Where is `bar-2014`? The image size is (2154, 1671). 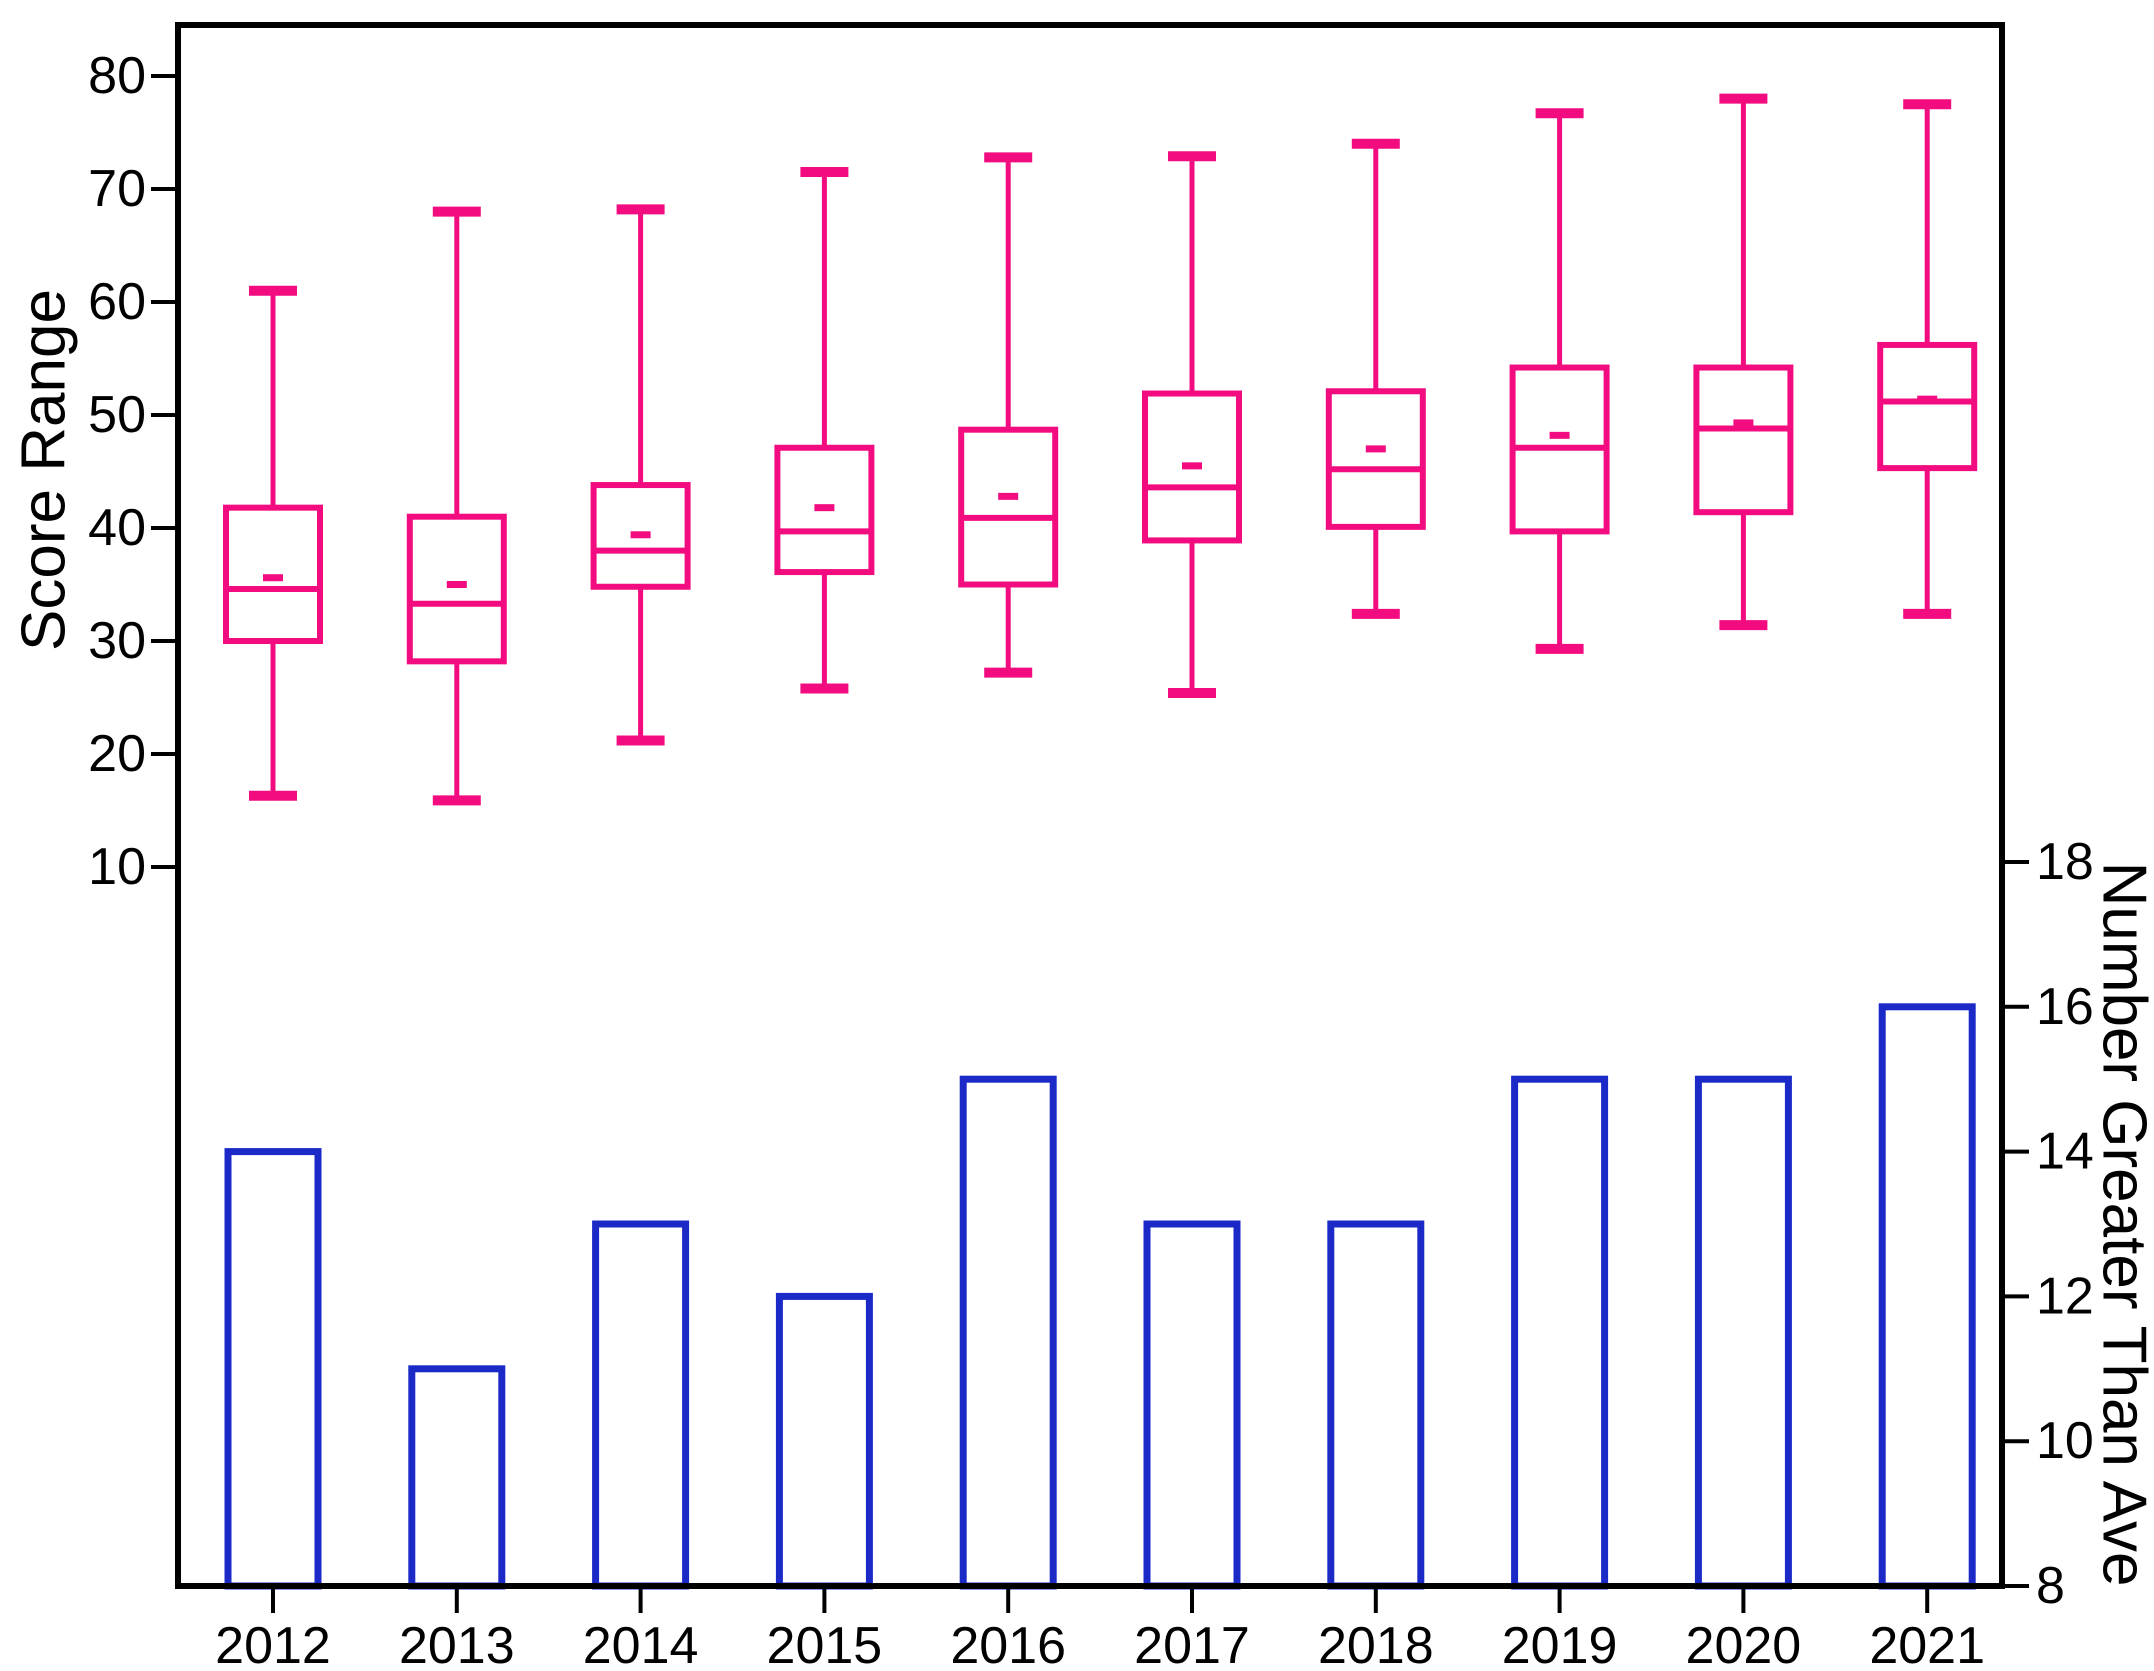 bar-2014 is located at coordinates (641, 1405).